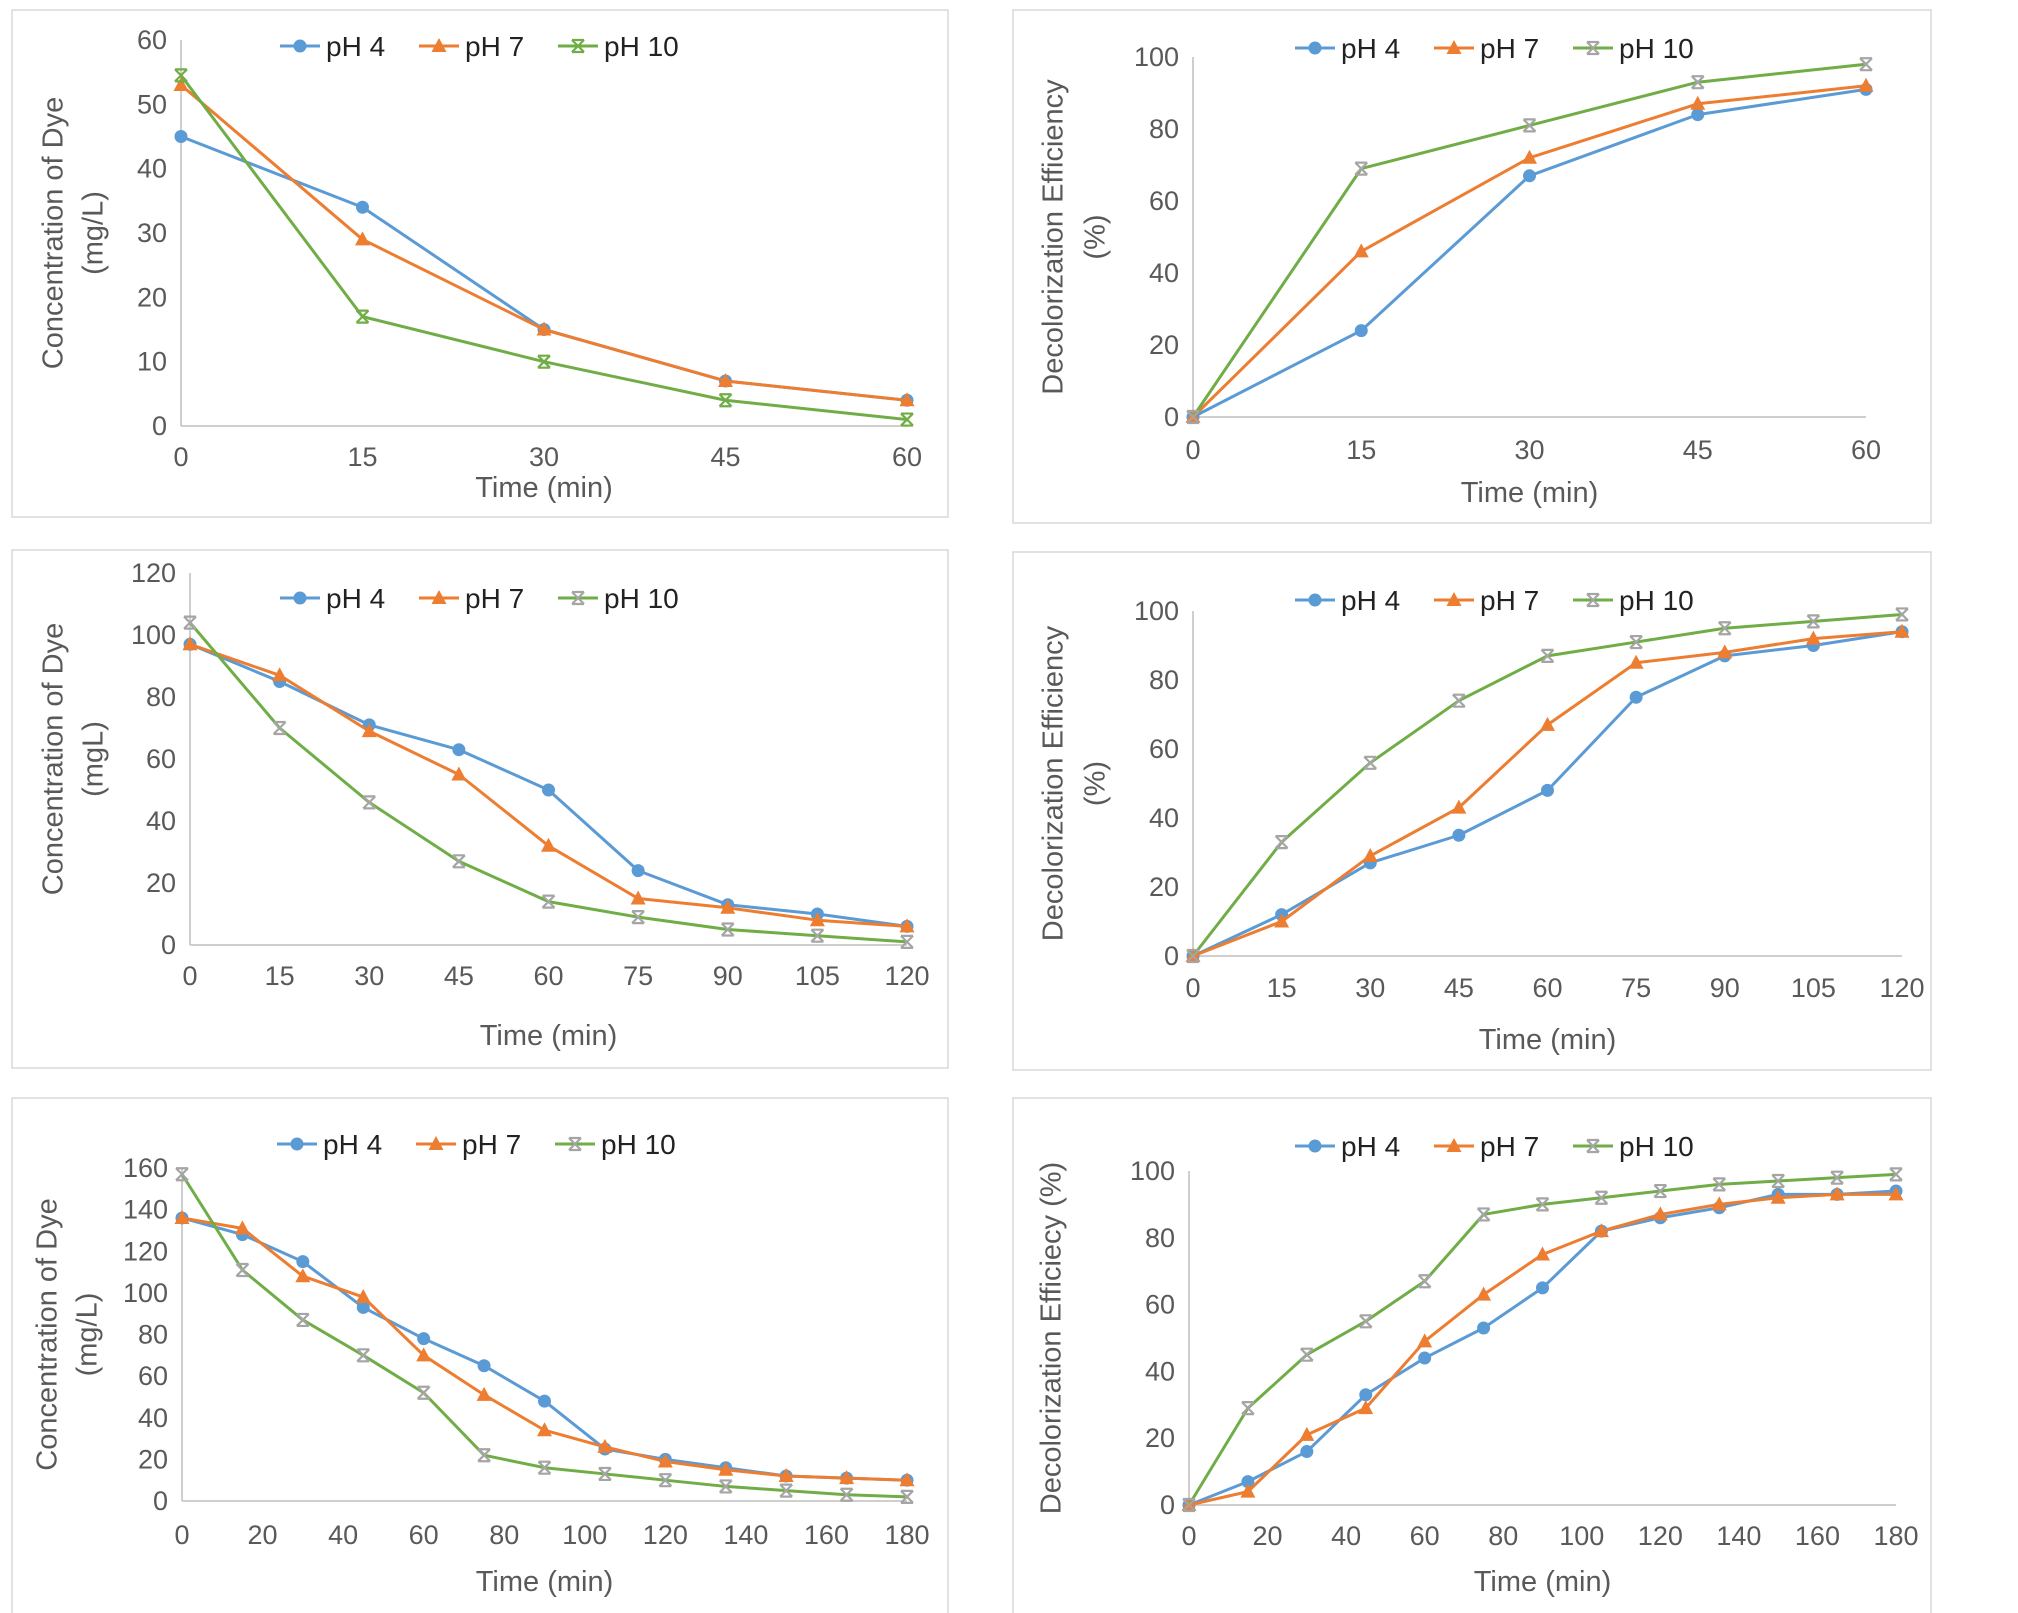 Image resolution: width=2018 pixels, height=1613 pixels. I want to click on y-axis-label: Concentration of Dye, so click(48, 1334).